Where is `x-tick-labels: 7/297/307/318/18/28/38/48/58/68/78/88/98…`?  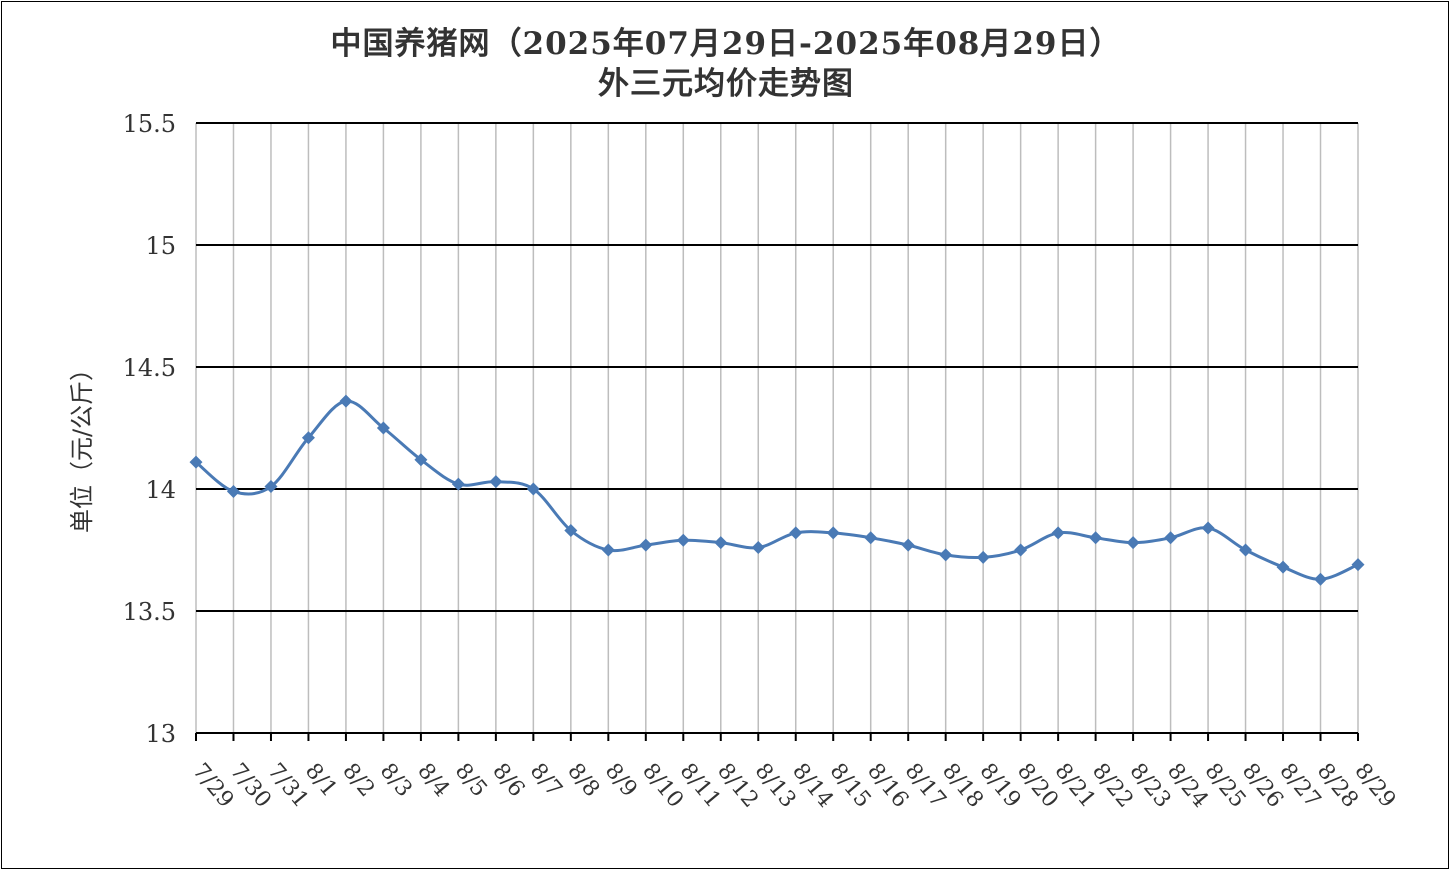 x-tick-labels: 7/297/307/318/18/28/38/48/58/68/78/88/98… is located at coordinates (793, 786).